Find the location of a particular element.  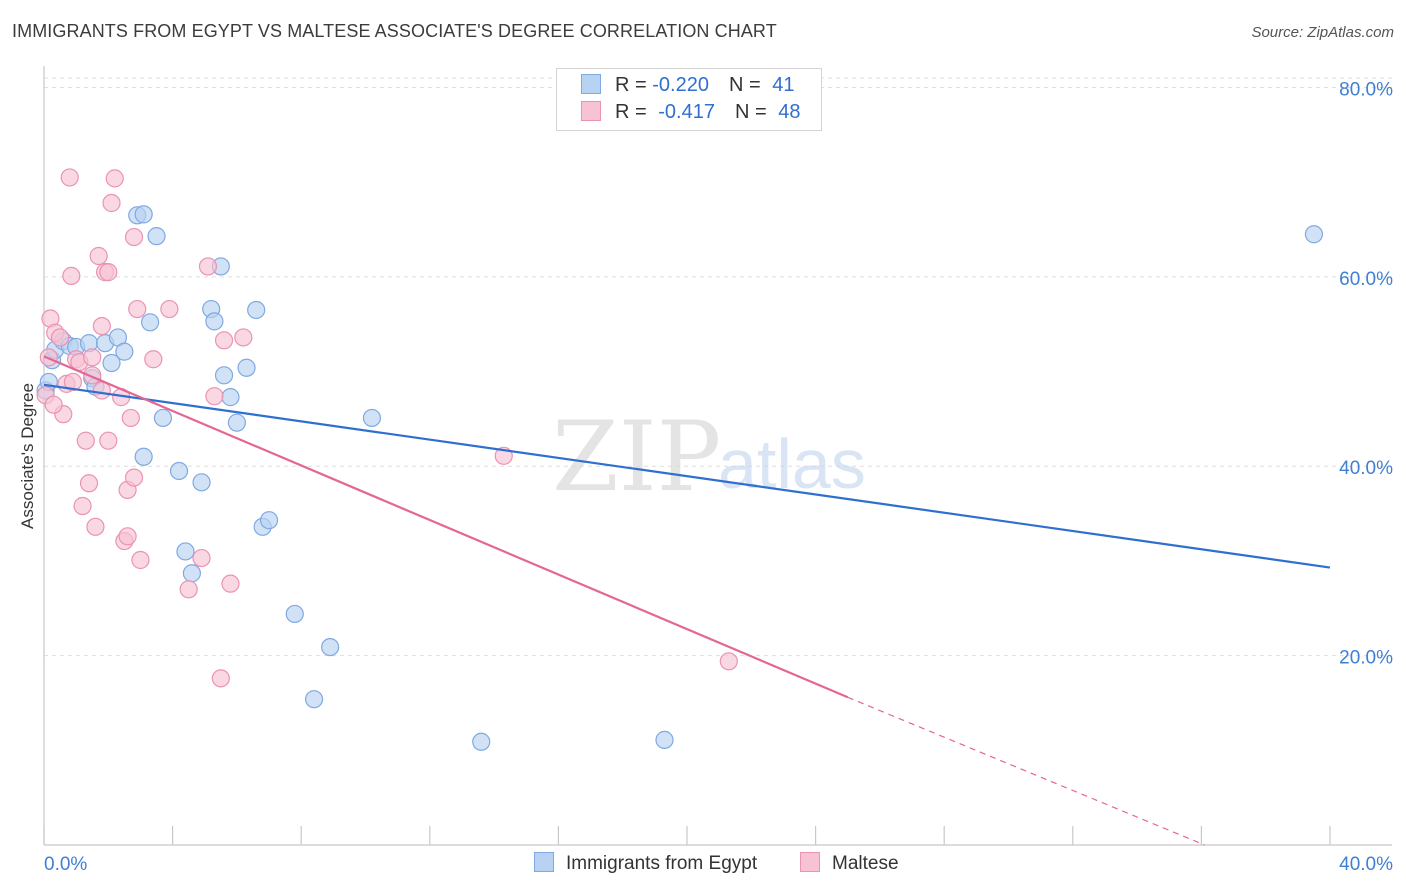

egypt-swatch is located at coordinates (591, 84).